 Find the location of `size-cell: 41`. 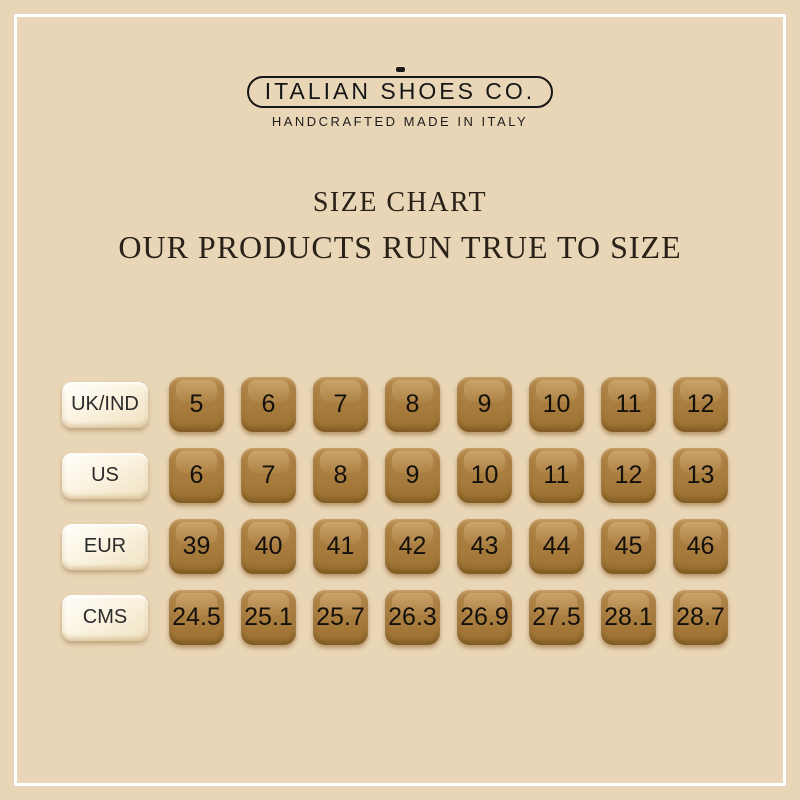

size-cell: 41 is located at coordinates (340, 546).